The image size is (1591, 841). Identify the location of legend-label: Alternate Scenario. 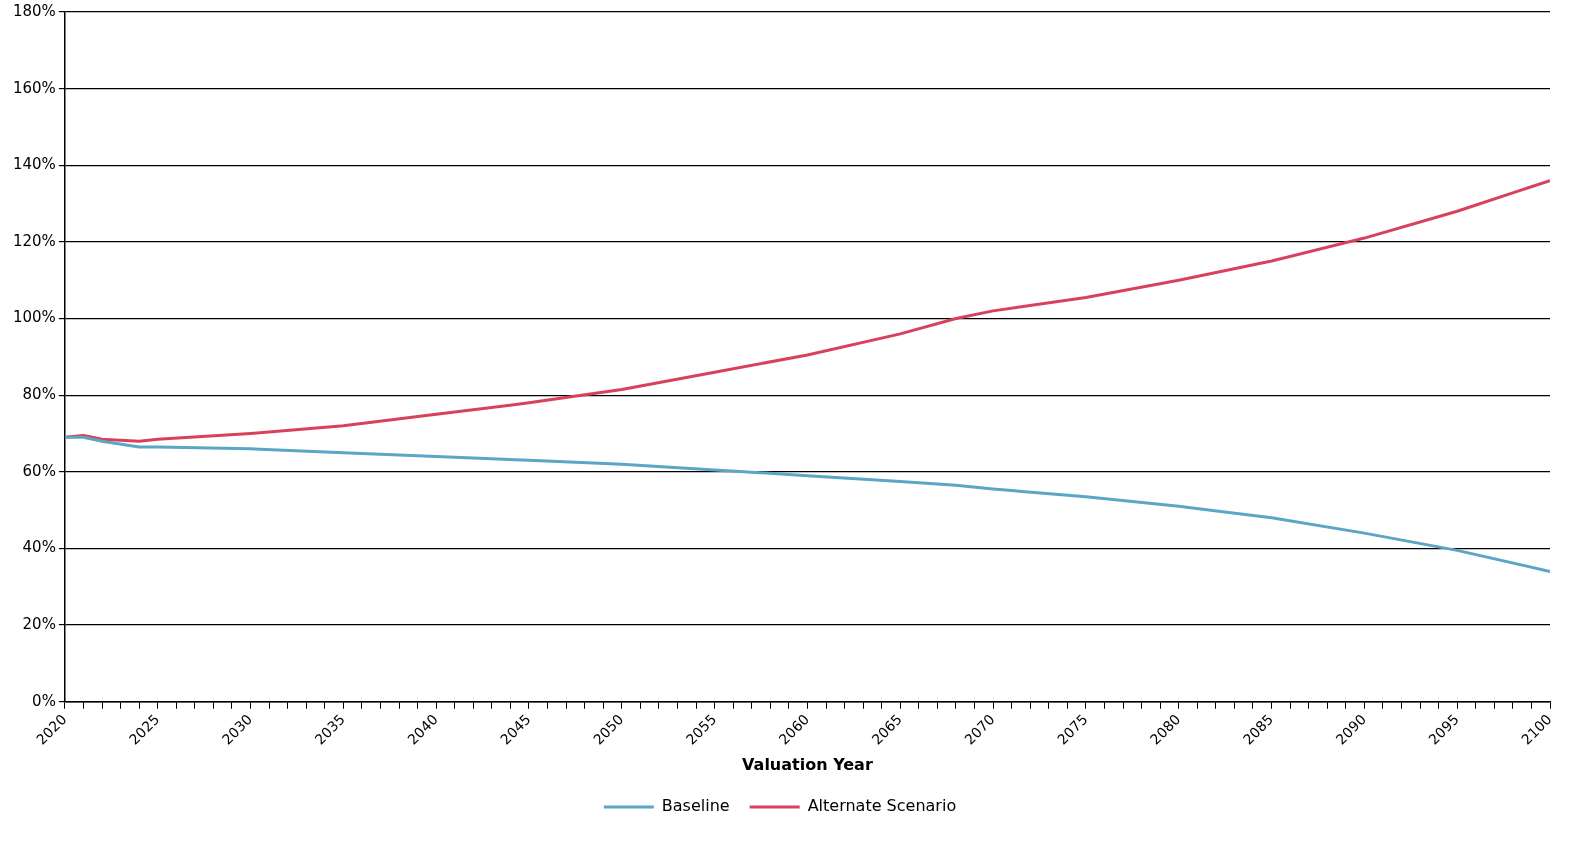
(882, 806).